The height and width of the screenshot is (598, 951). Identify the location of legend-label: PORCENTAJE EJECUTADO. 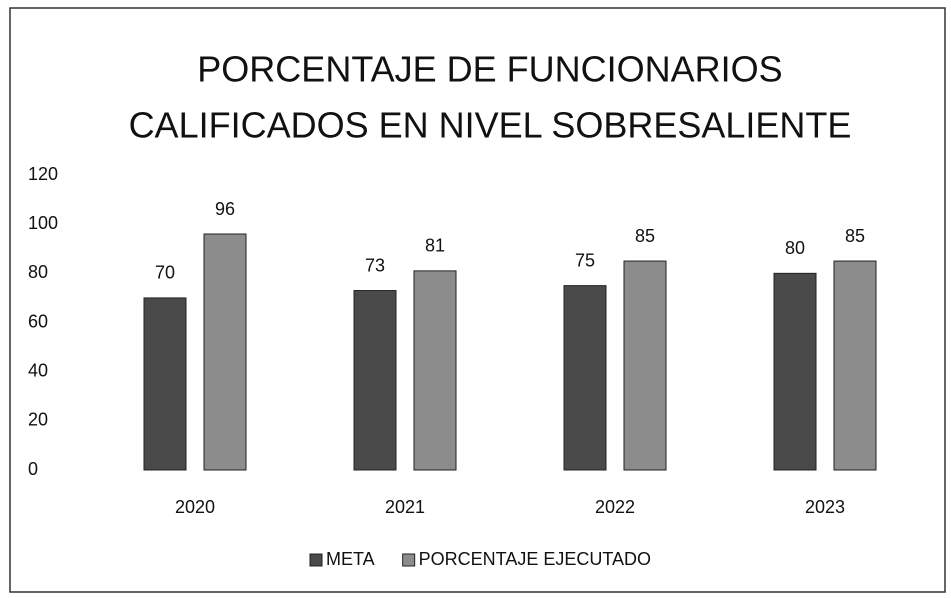
(535, 559).